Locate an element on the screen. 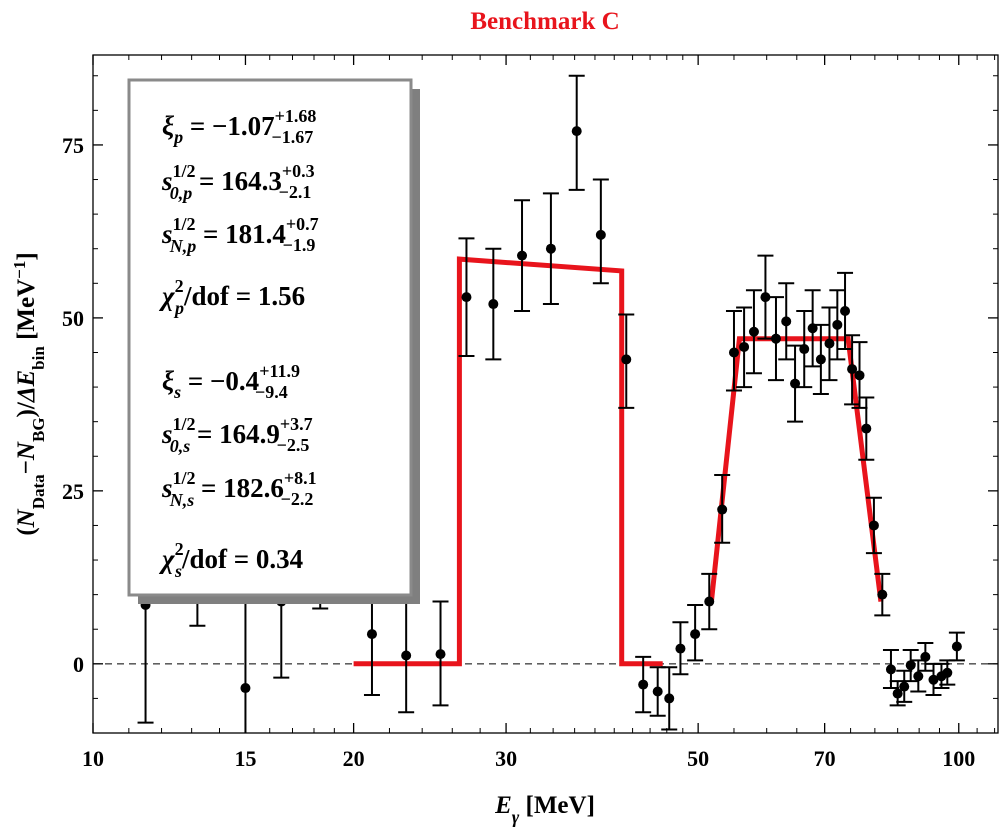 This screenshot has height=834, width=1000. x-tick-label: 30 is located at coordinates (506, 758).